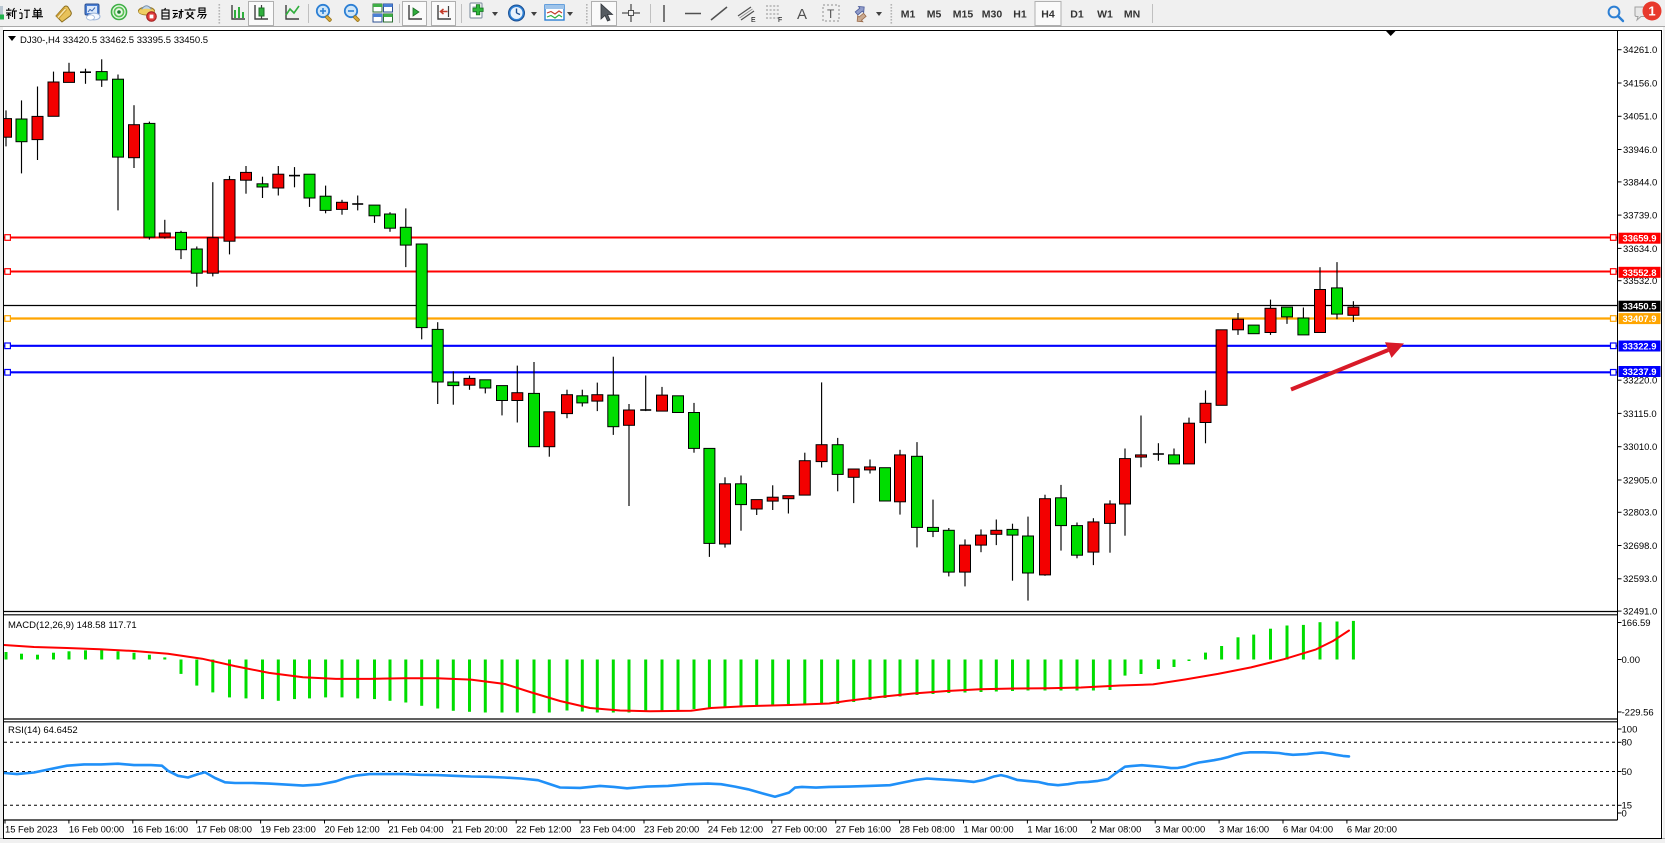 The image size is (1665, 843). Describe the element at coordinates (1624, 813) in the screenshot. I see `svg-text: 0` at that location.